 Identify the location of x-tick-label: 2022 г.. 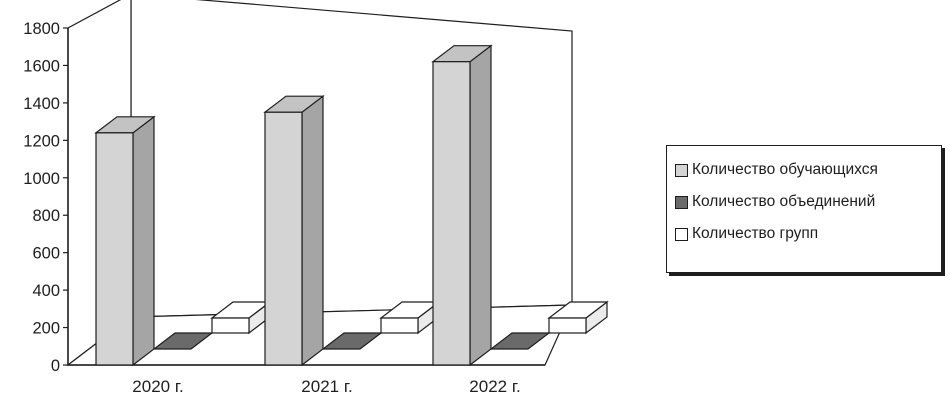
(494, 386).